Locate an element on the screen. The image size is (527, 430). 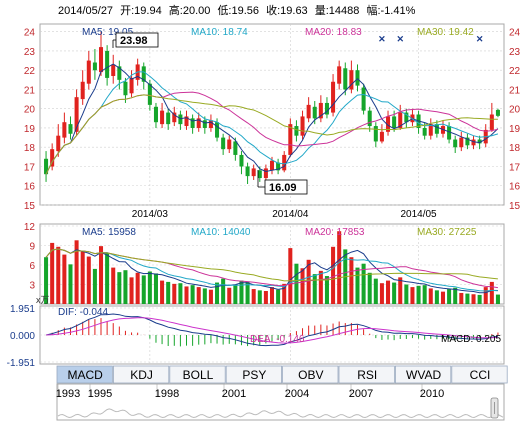
macd-y-axis: 1.951 0.000 -1.951 is located at coordinates (21, 336).